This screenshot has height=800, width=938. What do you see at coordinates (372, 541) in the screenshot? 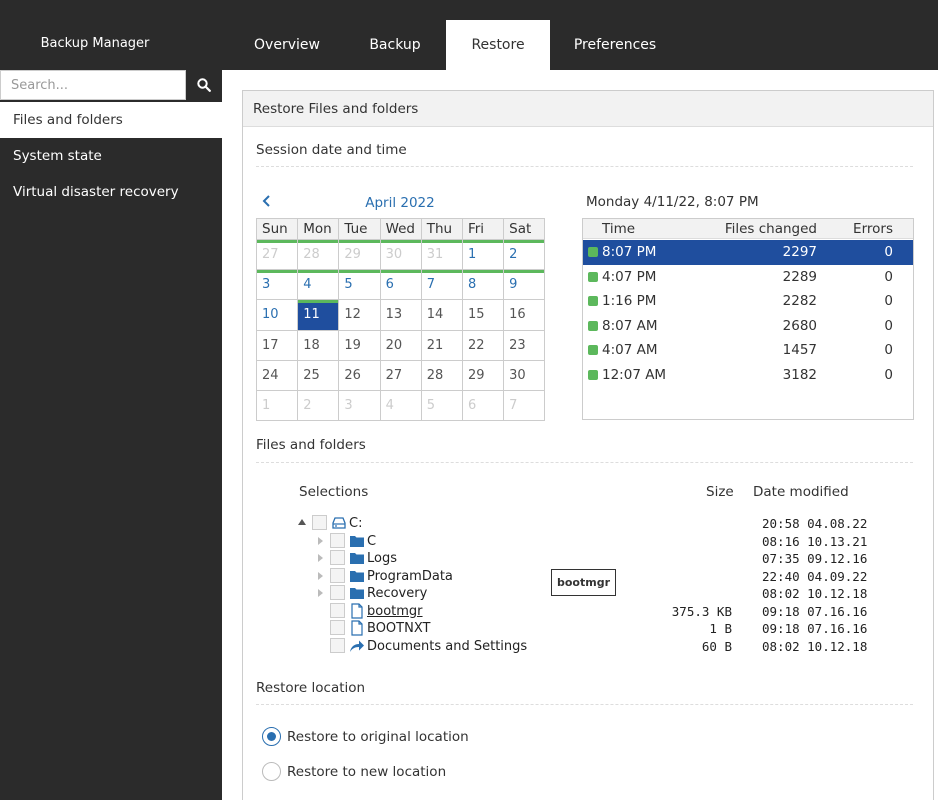
I see `tree-item-name: C` at bounding box center [372, 541].